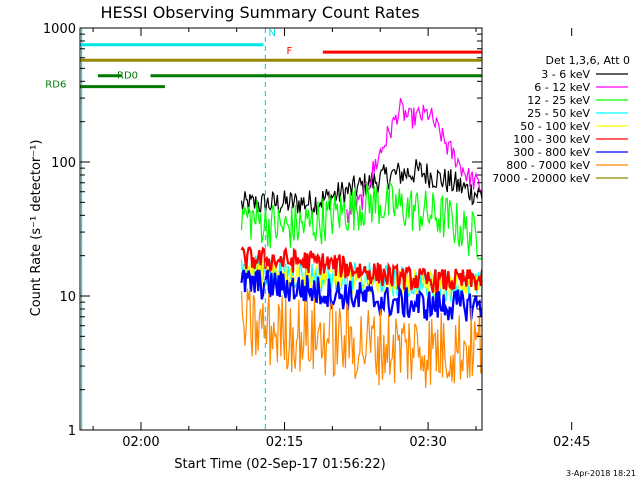 The width and height of the screenshot is (640, 480). What do you see at coordinates (59, 29) in the screenshot?
I see `y-tick-label-4: 1000` at bounding box center [59, 29].